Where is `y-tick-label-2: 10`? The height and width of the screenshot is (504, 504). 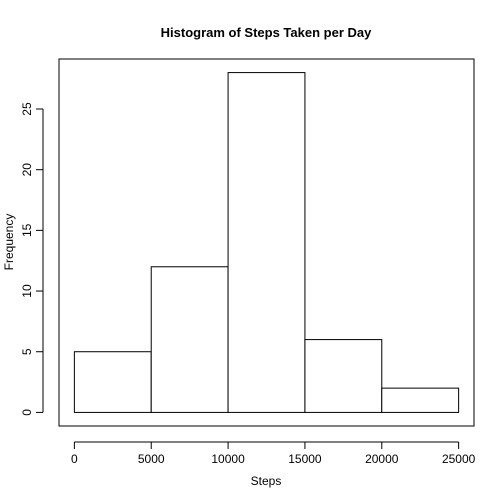
y-tick-label-2: 10 is located at coordinates (27, 291).